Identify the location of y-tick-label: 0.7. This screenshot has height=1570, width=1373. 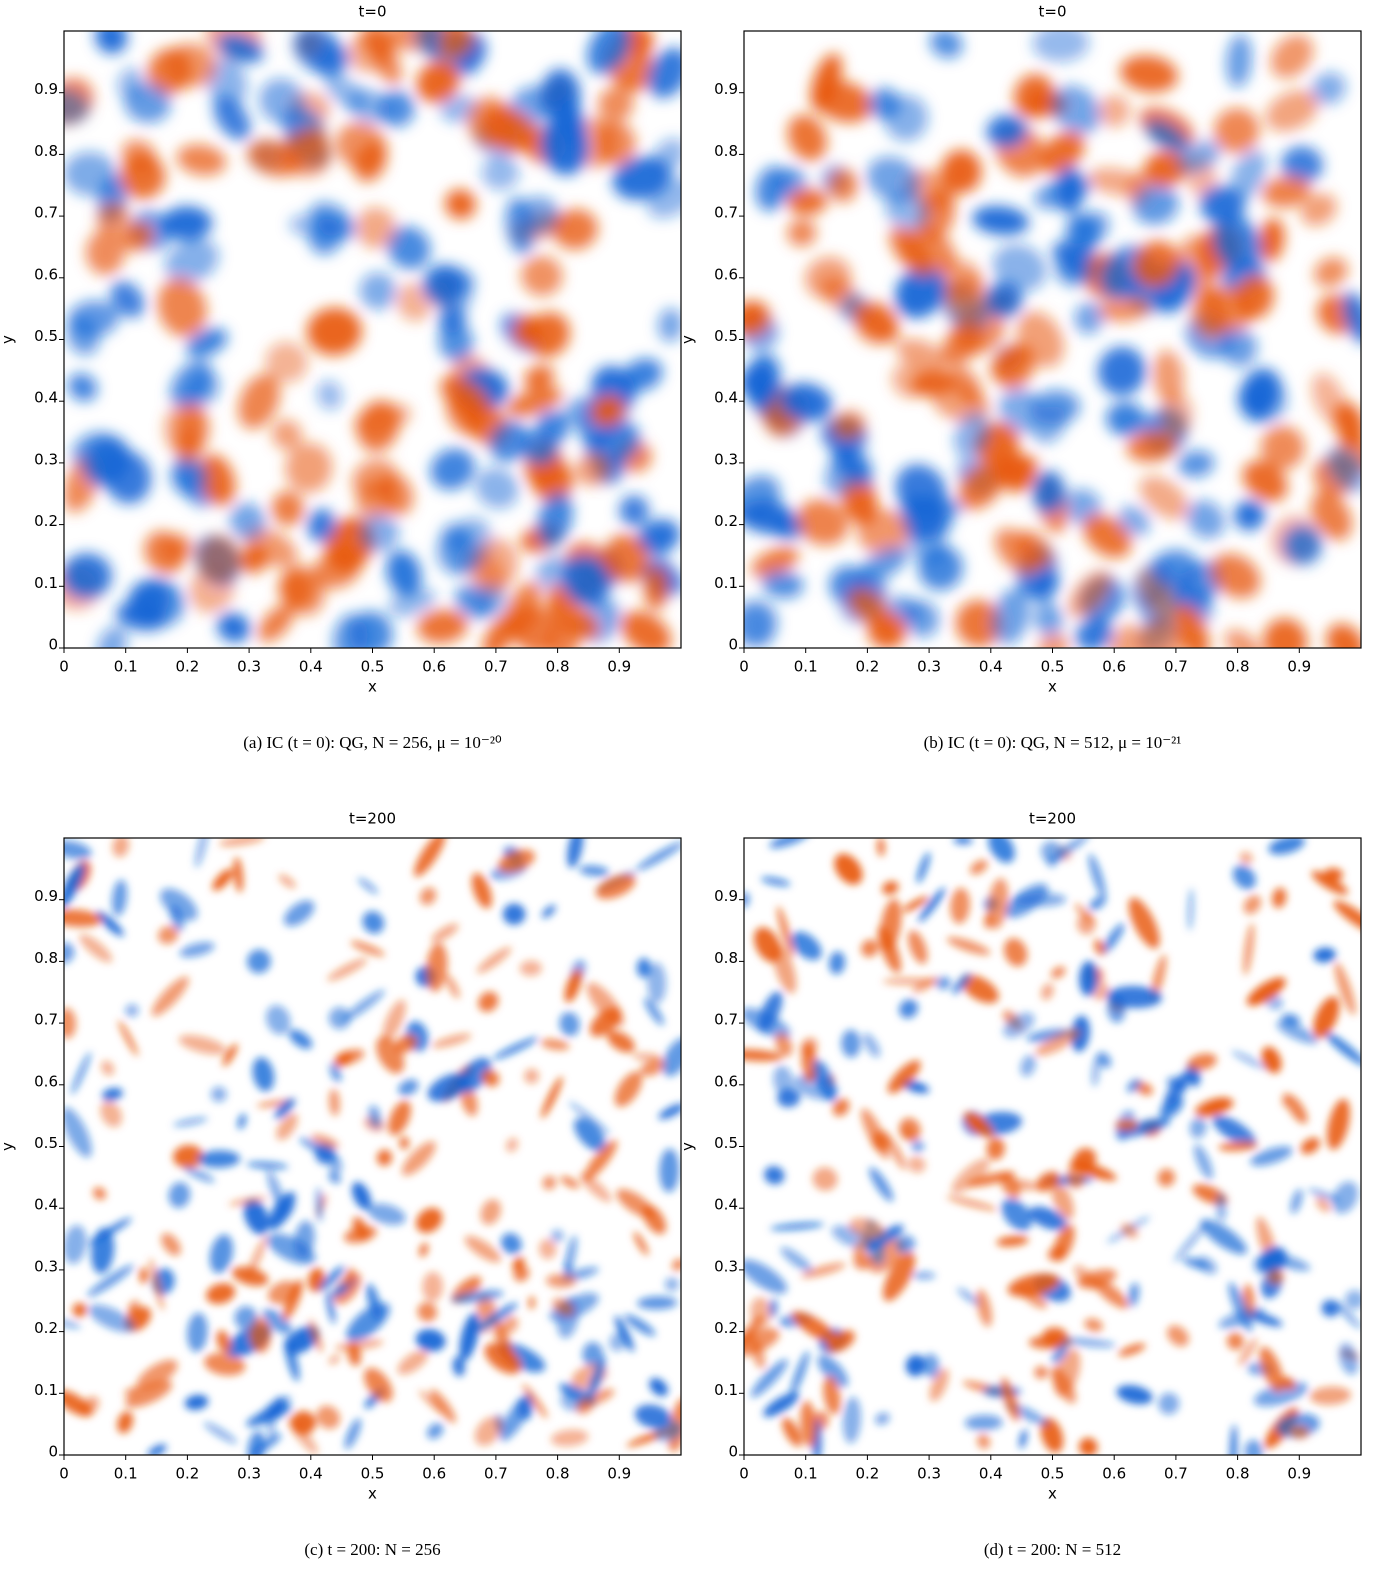
(726, 213).